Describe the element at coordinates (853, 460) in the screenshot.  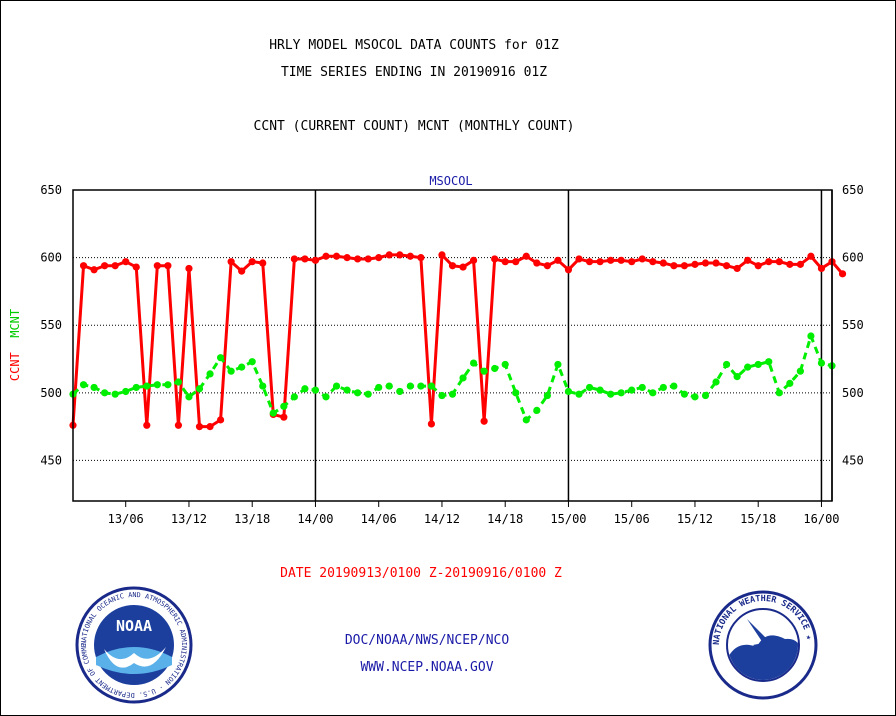
I see `y-tick-label-right: 450` at that location.